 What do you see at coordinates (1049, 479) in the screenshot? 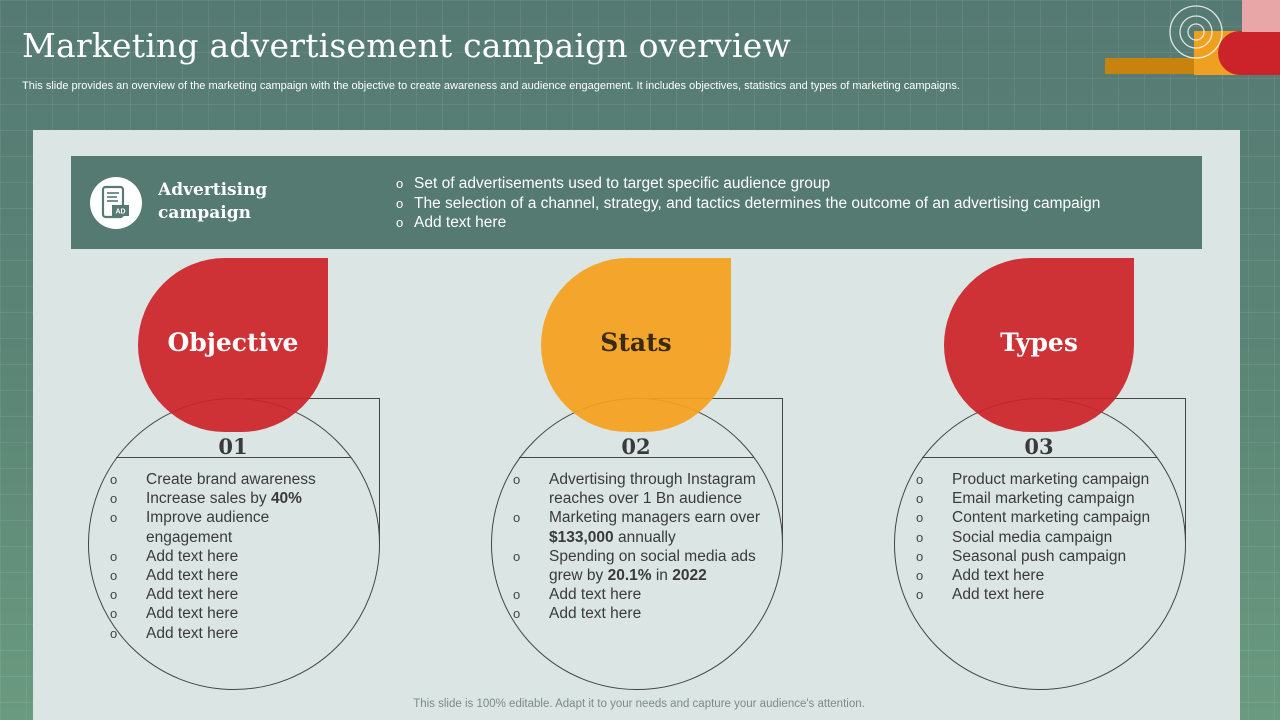
I see `card-list-item: Product marketing campaign` at bounding box center [1049, 479].